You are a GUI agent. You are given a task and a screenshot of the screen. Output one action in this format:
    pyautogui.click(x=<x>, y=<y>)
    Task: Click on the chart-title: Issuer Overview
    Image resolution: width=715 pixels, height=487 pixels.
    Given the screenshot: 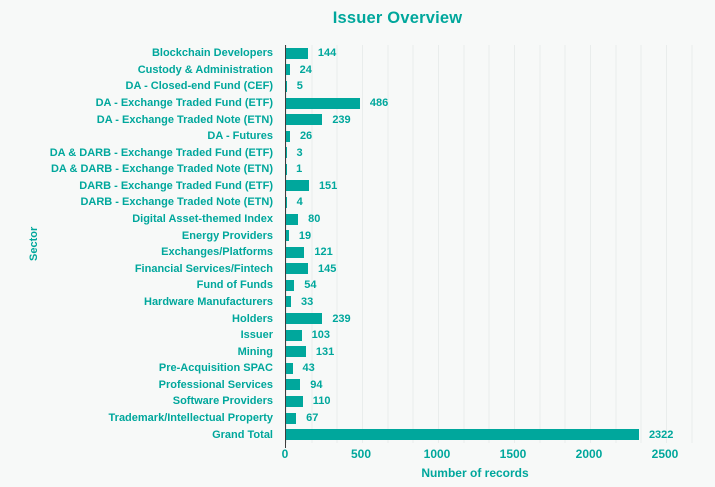 What is the action you would take?
    pyautogui.click(x=397, y=18)
    